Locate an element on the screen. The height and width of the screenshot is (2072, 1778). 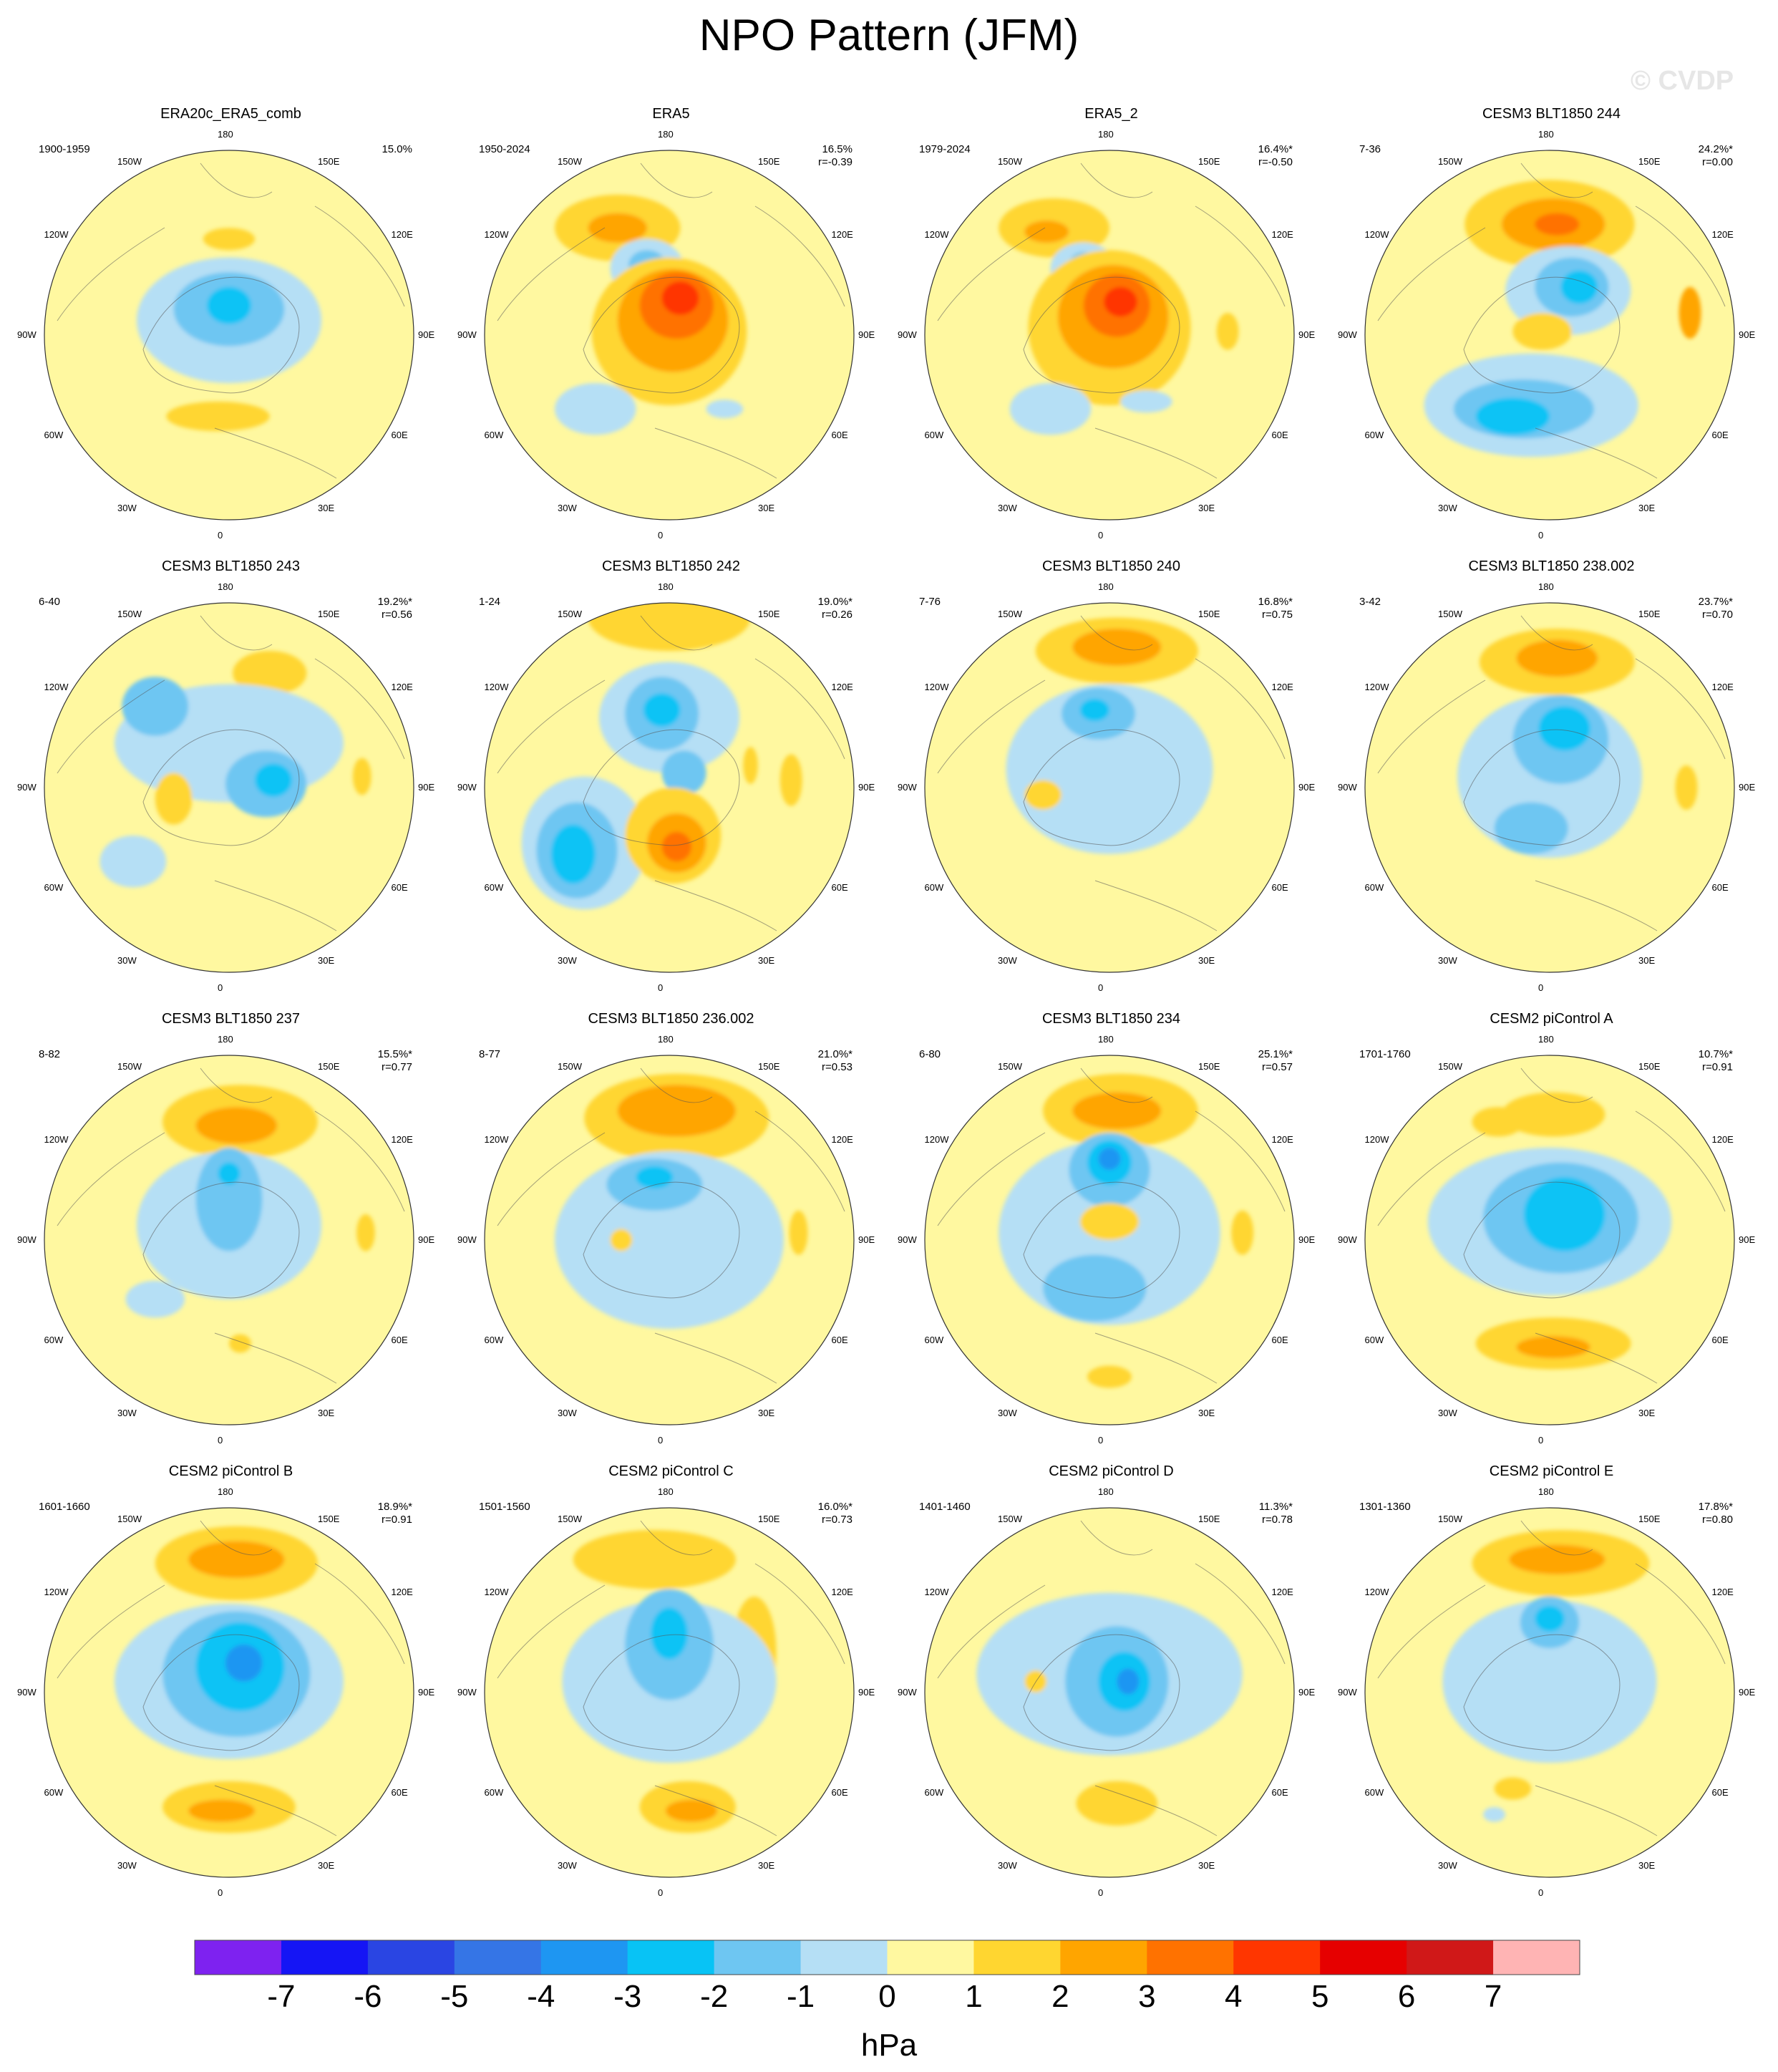
colorbar-tick-label: -6 is located at coordinates (368, 1996).